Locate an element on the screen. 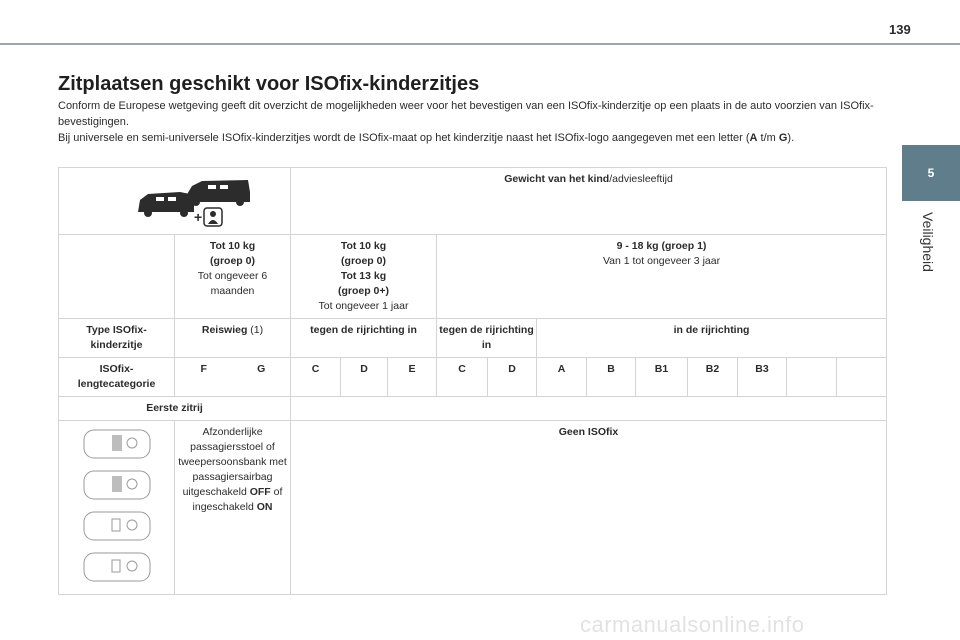  weight-line: (groep 0+) is located at coordinates (363, 291).